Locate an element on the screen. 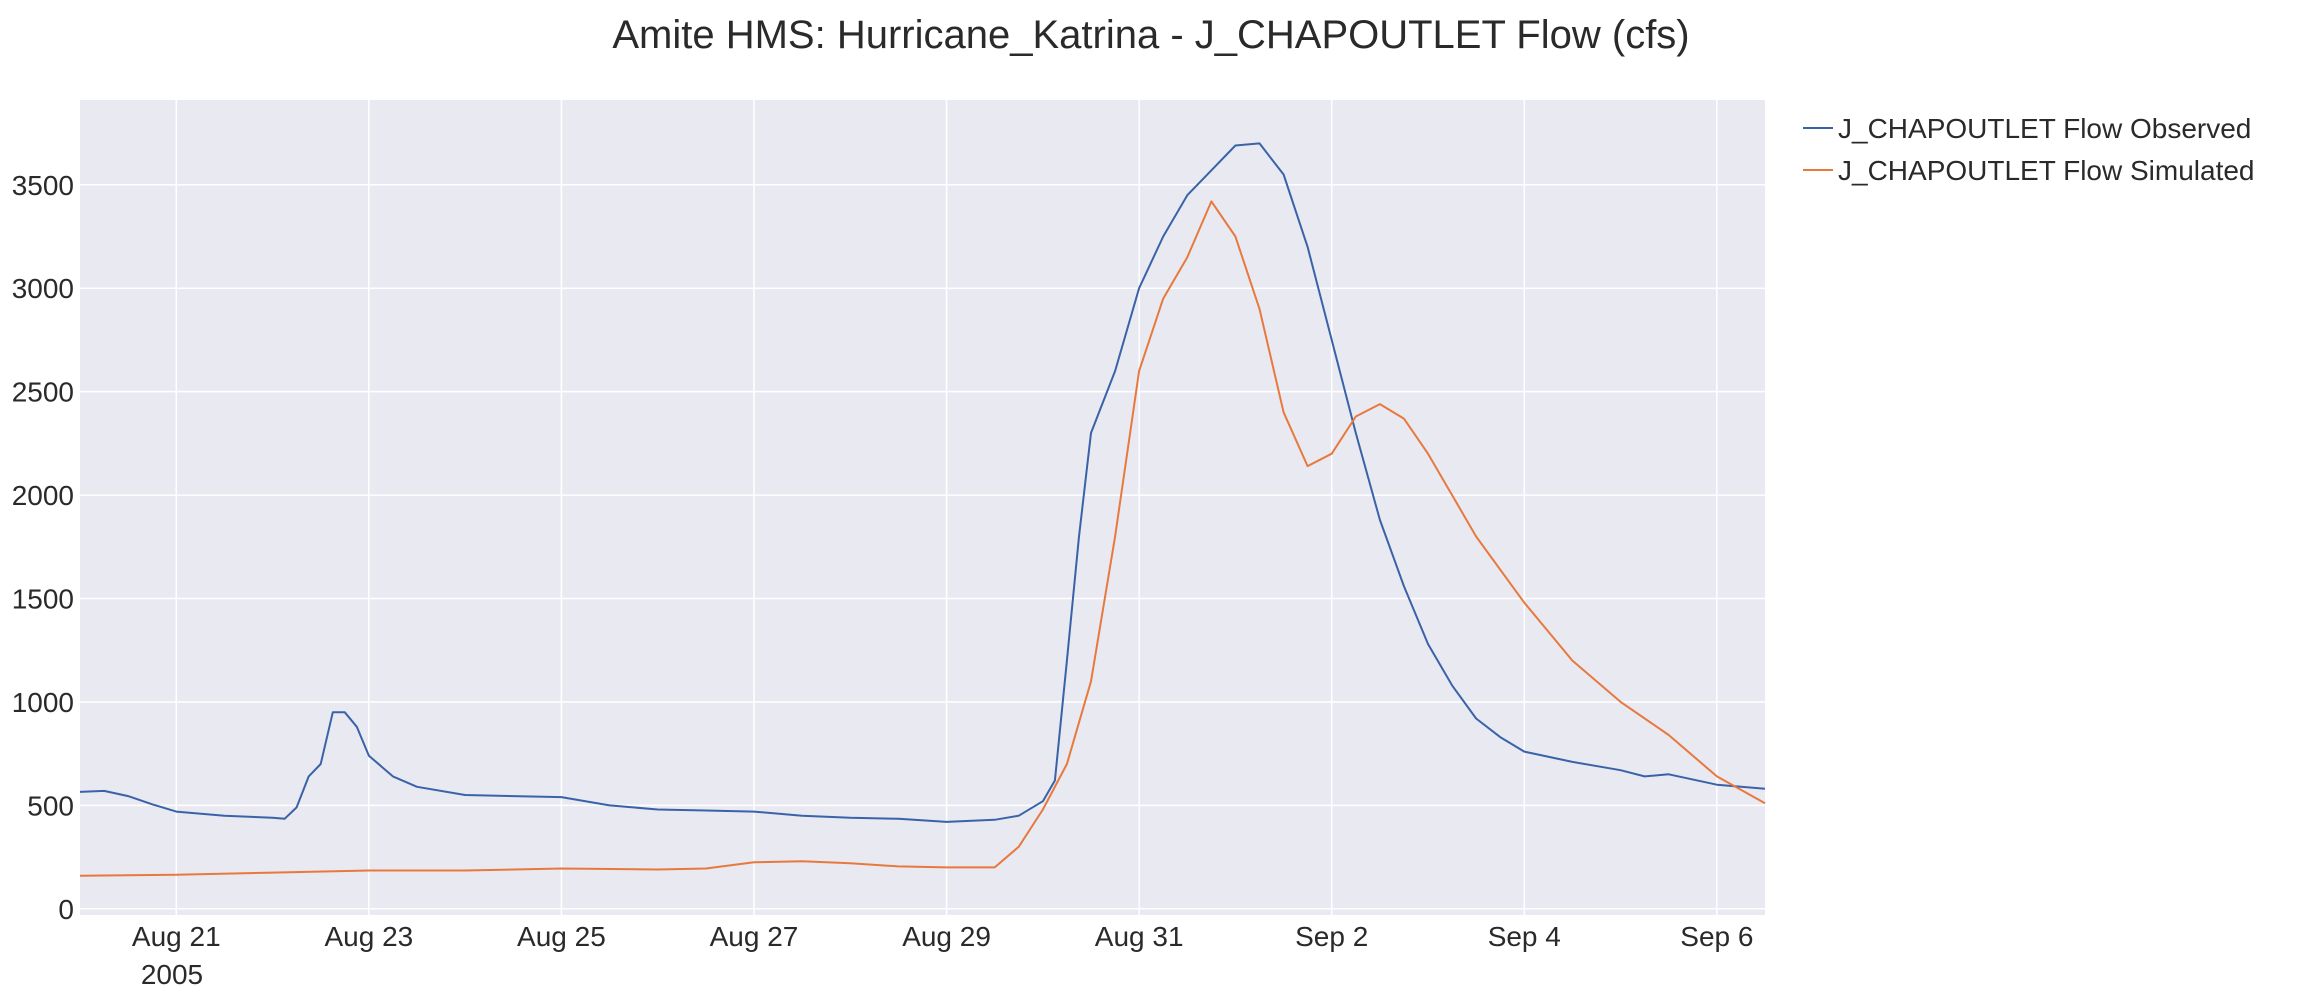  y-axis-ticks: 0 500 1000 1500 2000 2500 3000 3500 is located at coordinates (43, 547).